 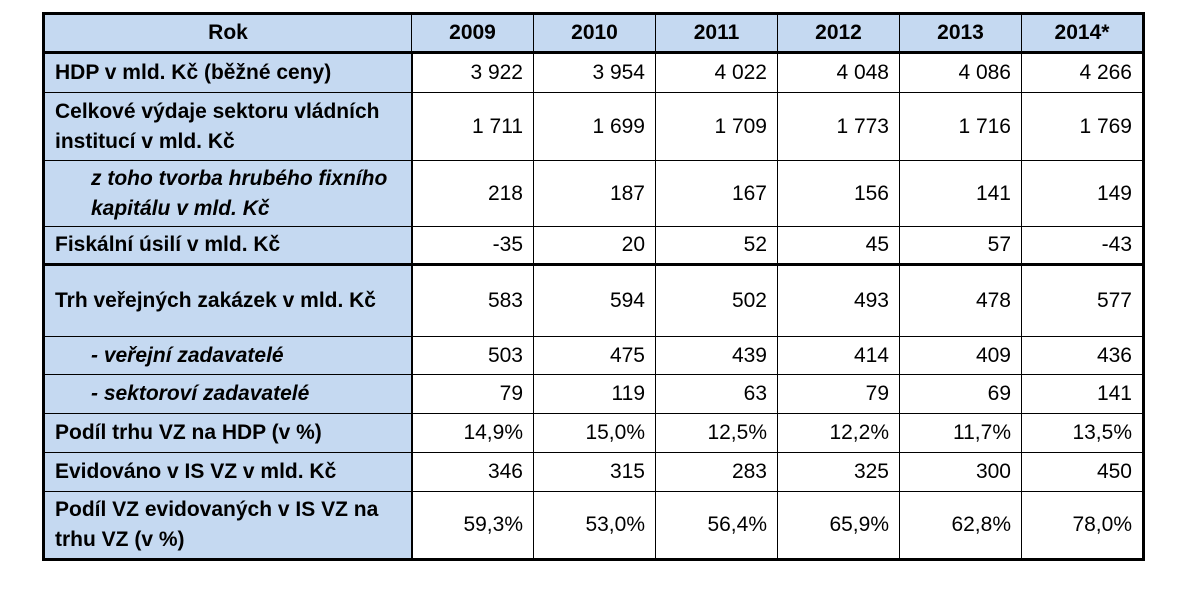 I want to click on header-year-cell: 2012, so click(x=838, y=33).